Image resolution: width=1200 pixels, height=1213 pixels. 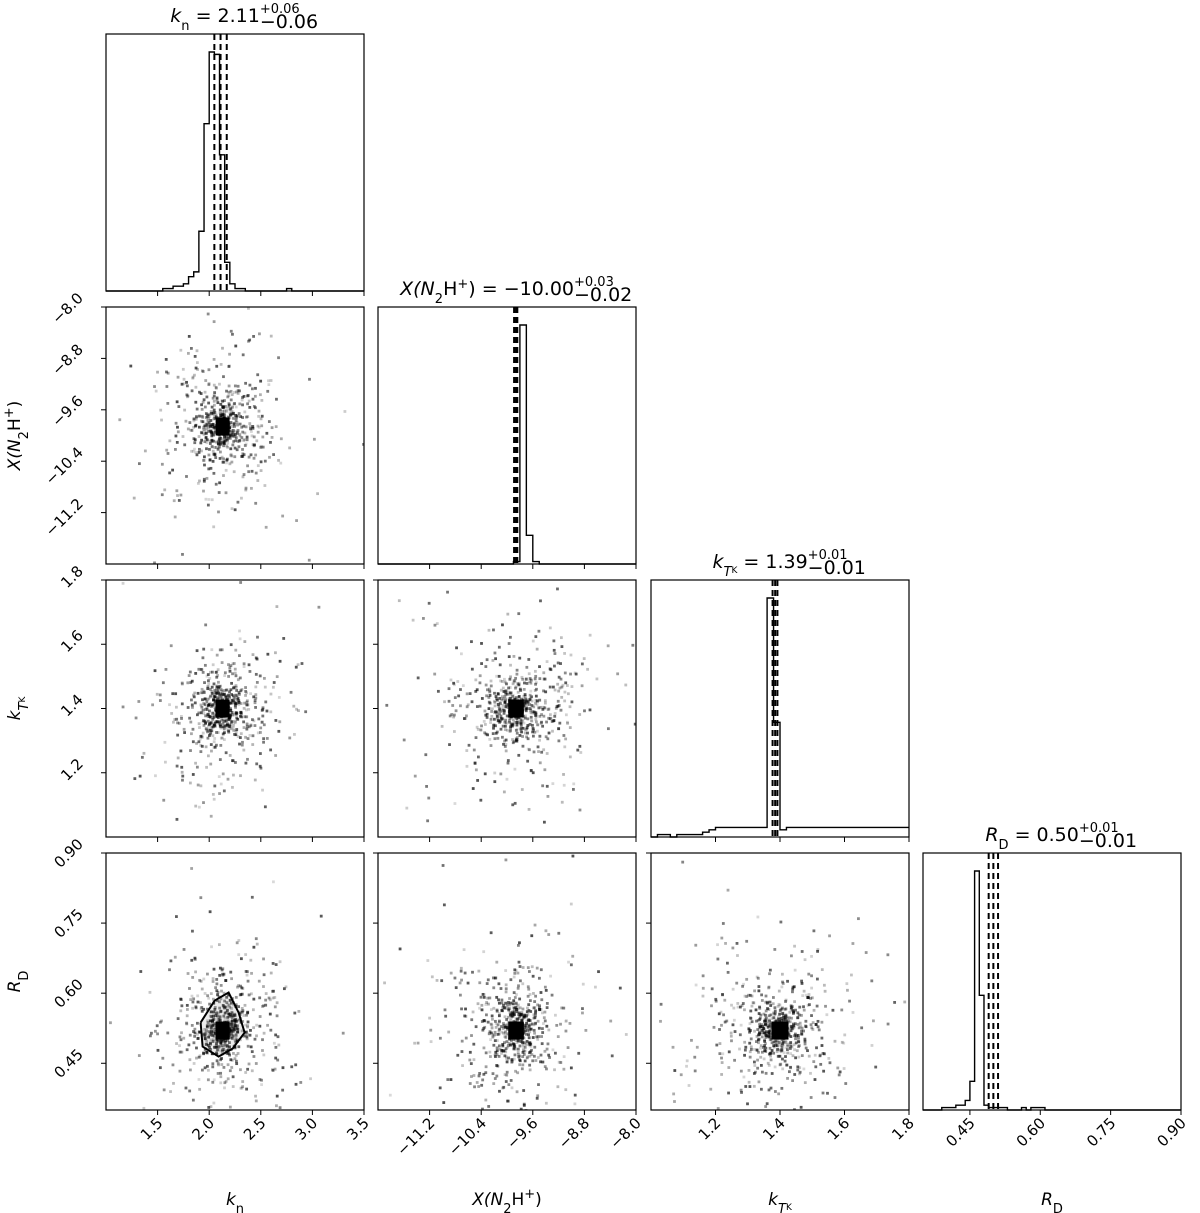 I want to click on x-tick-label: −8.0, so click(x=625, y=1133).